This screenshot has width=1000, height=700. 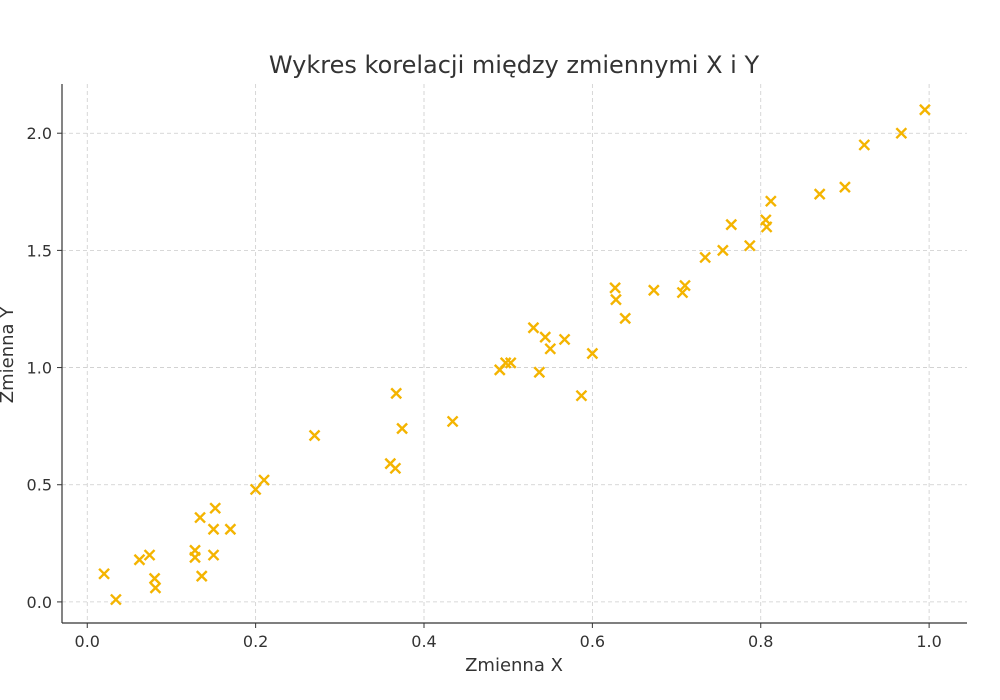 What do you see at coordinates (760, 641) in the screenshot?
I see `x-tick-label: 0.8` at bounding box center [760, 641].